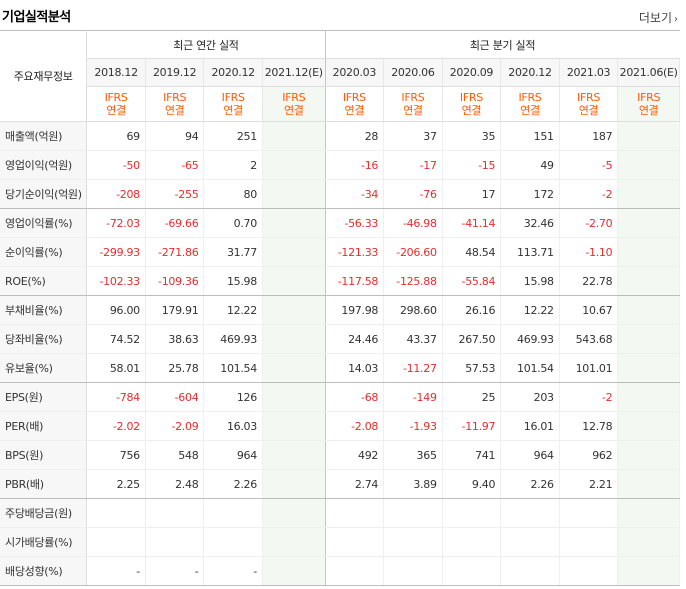 The image size is (686, 589). I want to click on annual-value-cell: 16.03, so click(233, 426).